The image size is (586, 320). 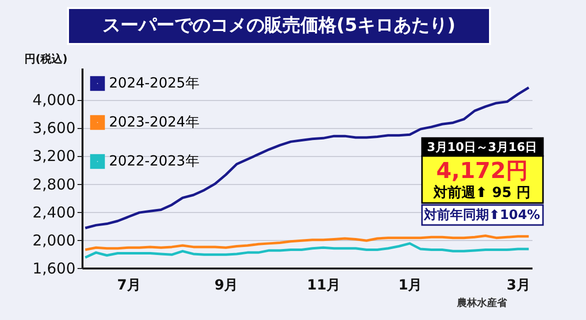 What do you see at coordinates (481, 215) in the screenshot?
I see `annotation: 対前年同期⬆104%` at bounding box center [481, 215].